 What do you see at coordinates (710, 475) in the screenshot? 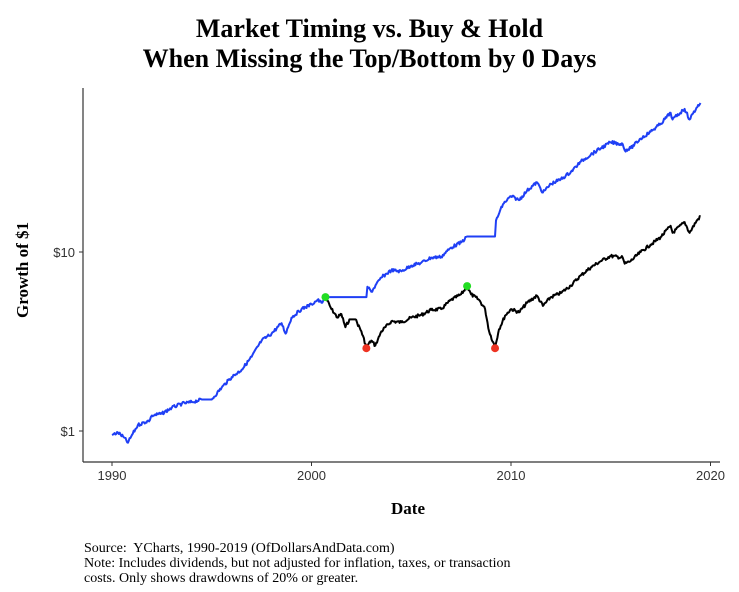
I see `x-tick-label: 2020` at bounding box center [710, 475].